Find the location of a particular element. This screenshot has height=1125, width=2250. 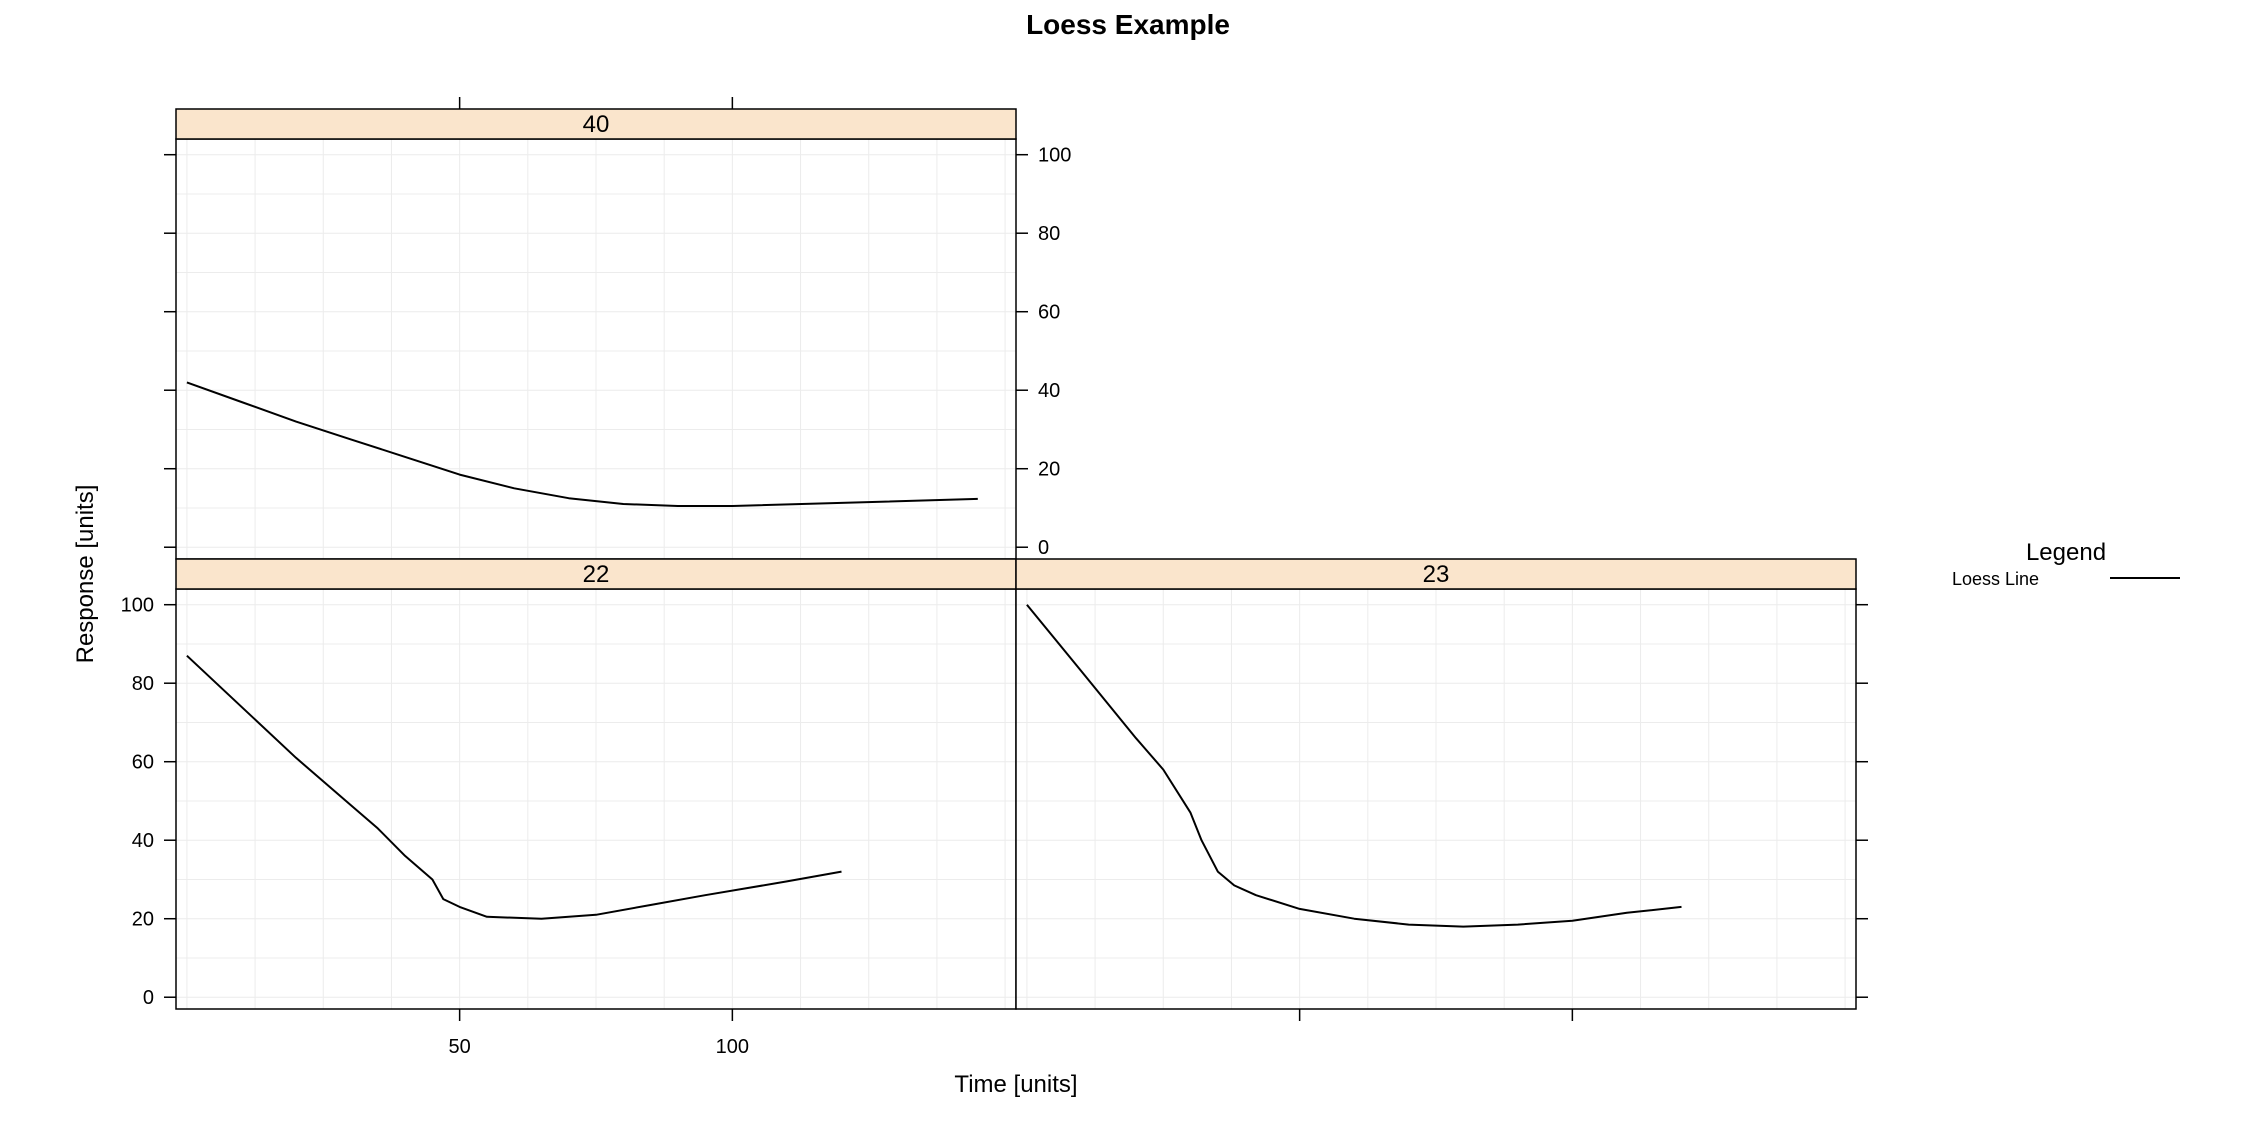

legend-entry-label: Loess Line is located at coordinates (1995, 579).